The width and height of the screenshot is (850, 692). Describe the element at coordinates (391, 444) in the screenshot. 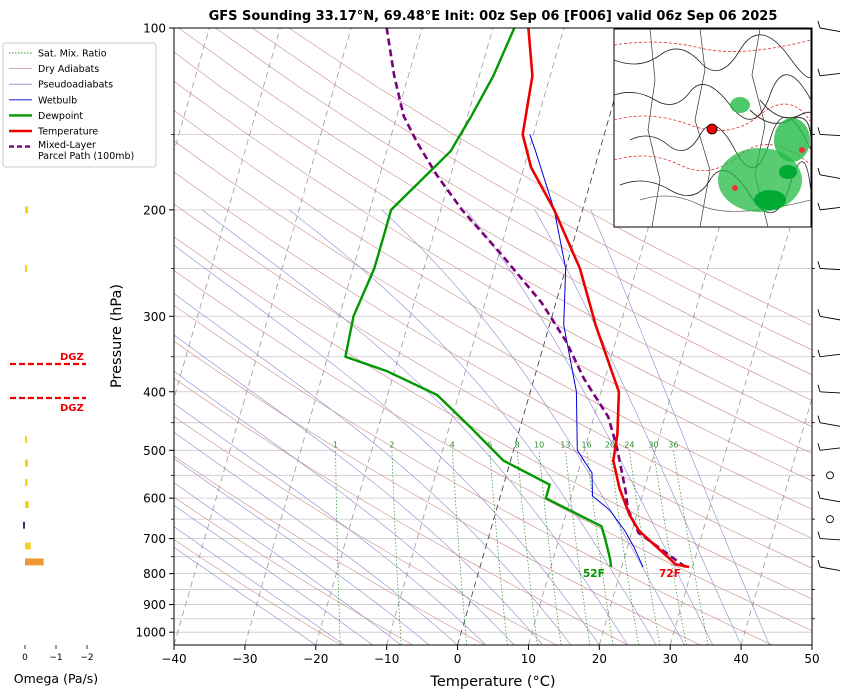

I see `mixing-ratio-label: 2` at that location.